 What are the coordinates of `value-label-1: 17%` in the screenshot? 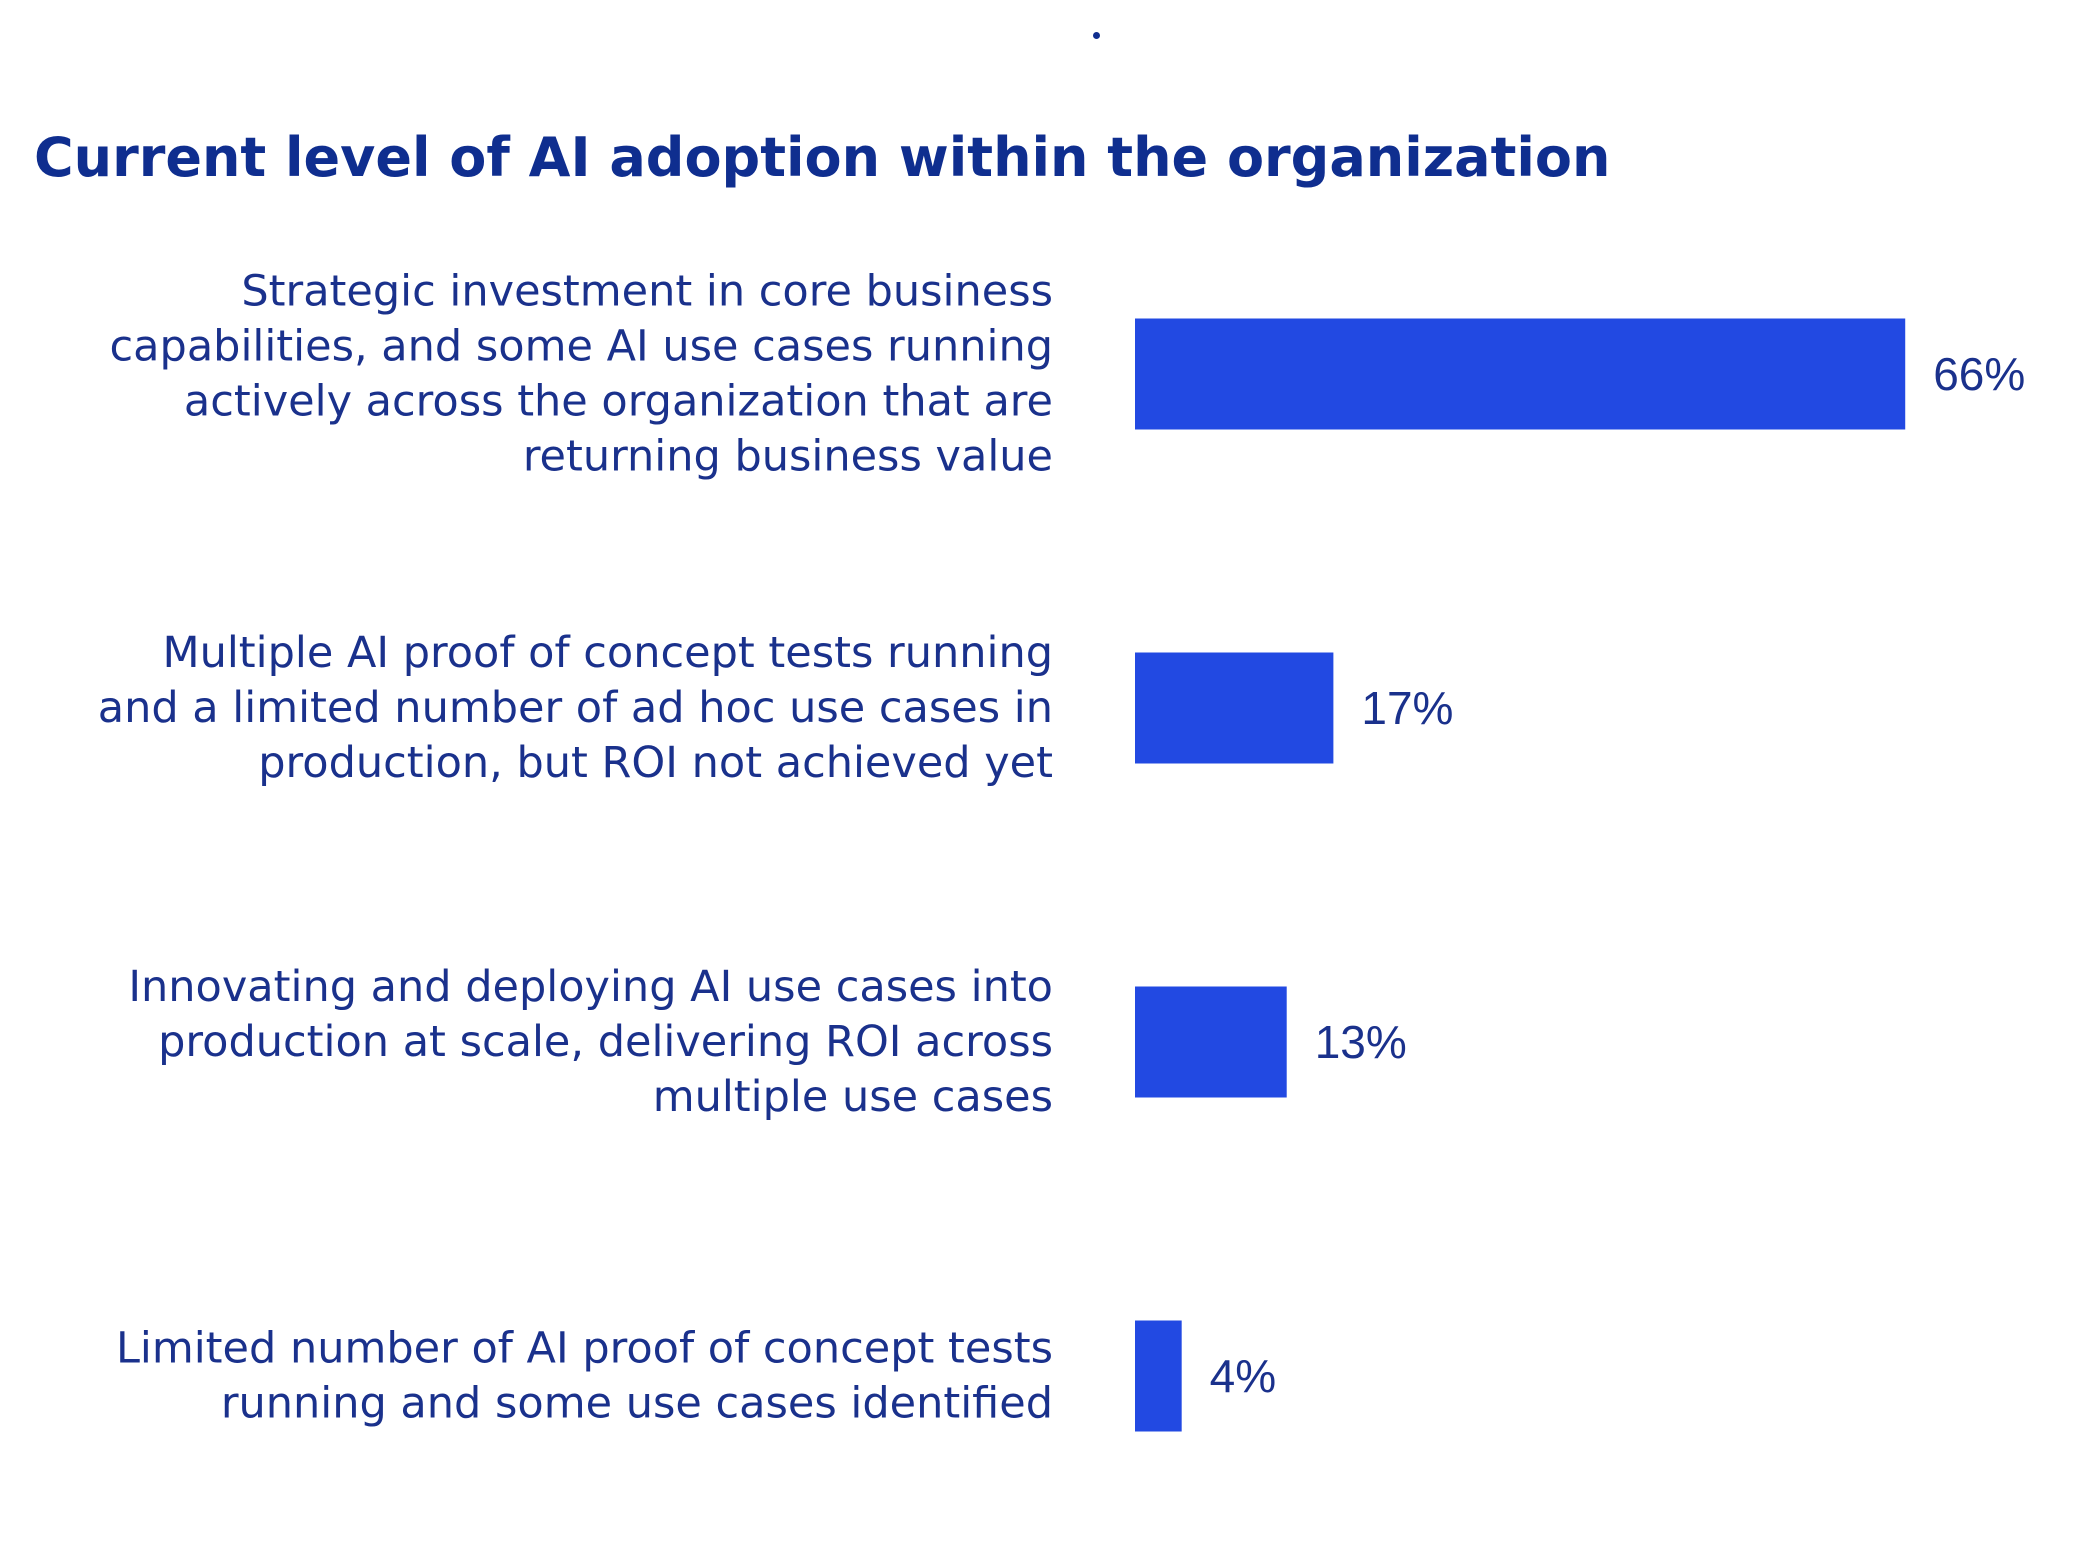 It's located at (1407, 708).